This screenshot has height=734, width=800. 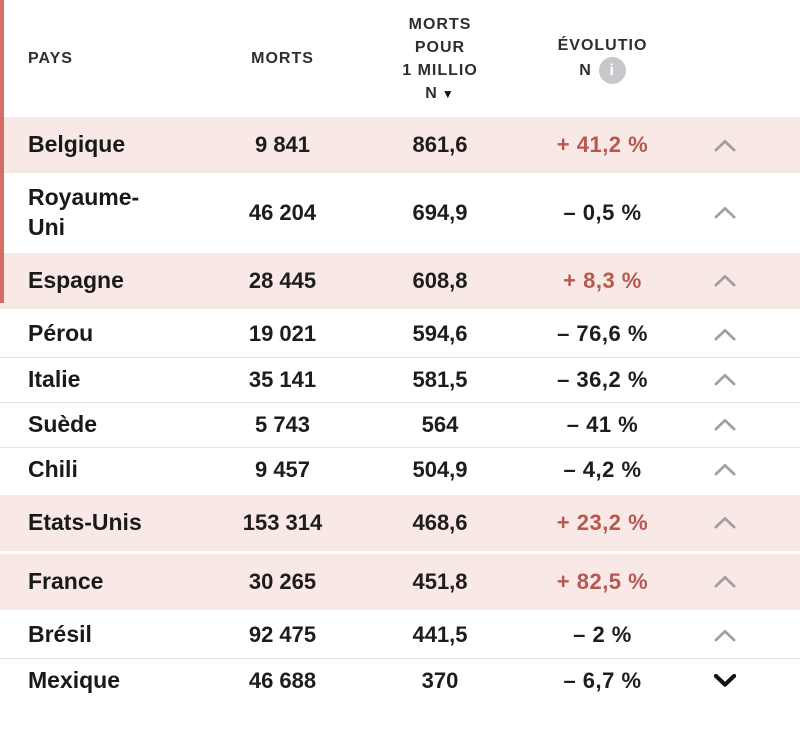 What do you see at coordinates (400, 424) in the screenshot?
I see `table-row: Suède 5 743 564 – 41 %` at bounding box center [400, 424].